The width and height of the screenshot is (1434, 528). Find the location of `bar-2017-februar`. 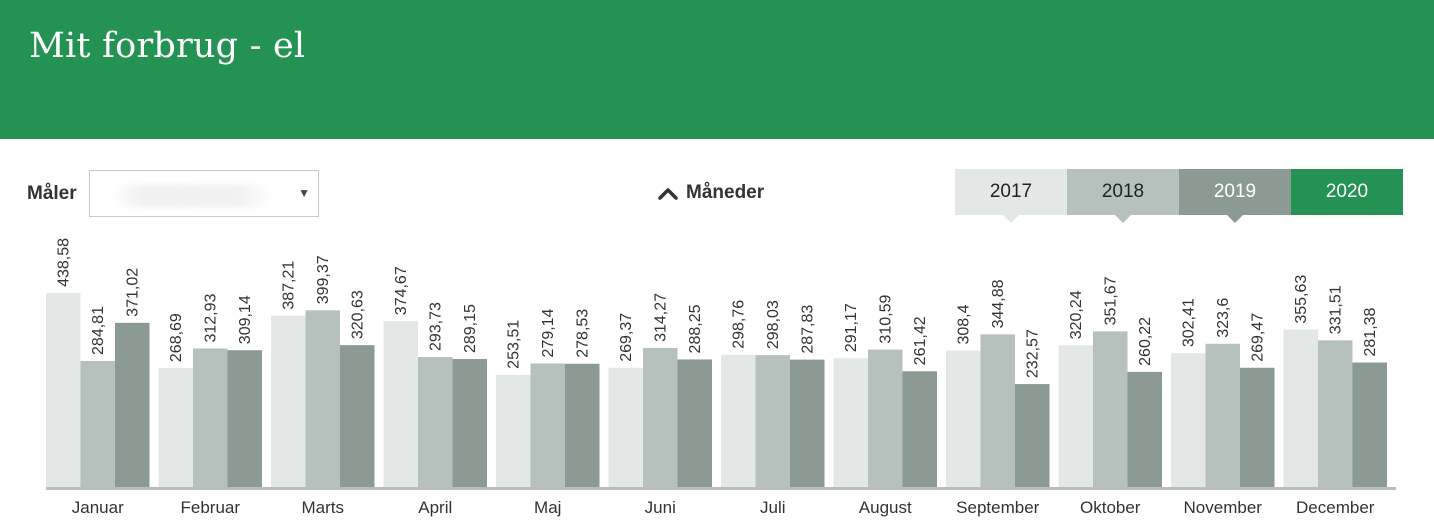

bar-2017-februar is located at coordinates (176, 427).